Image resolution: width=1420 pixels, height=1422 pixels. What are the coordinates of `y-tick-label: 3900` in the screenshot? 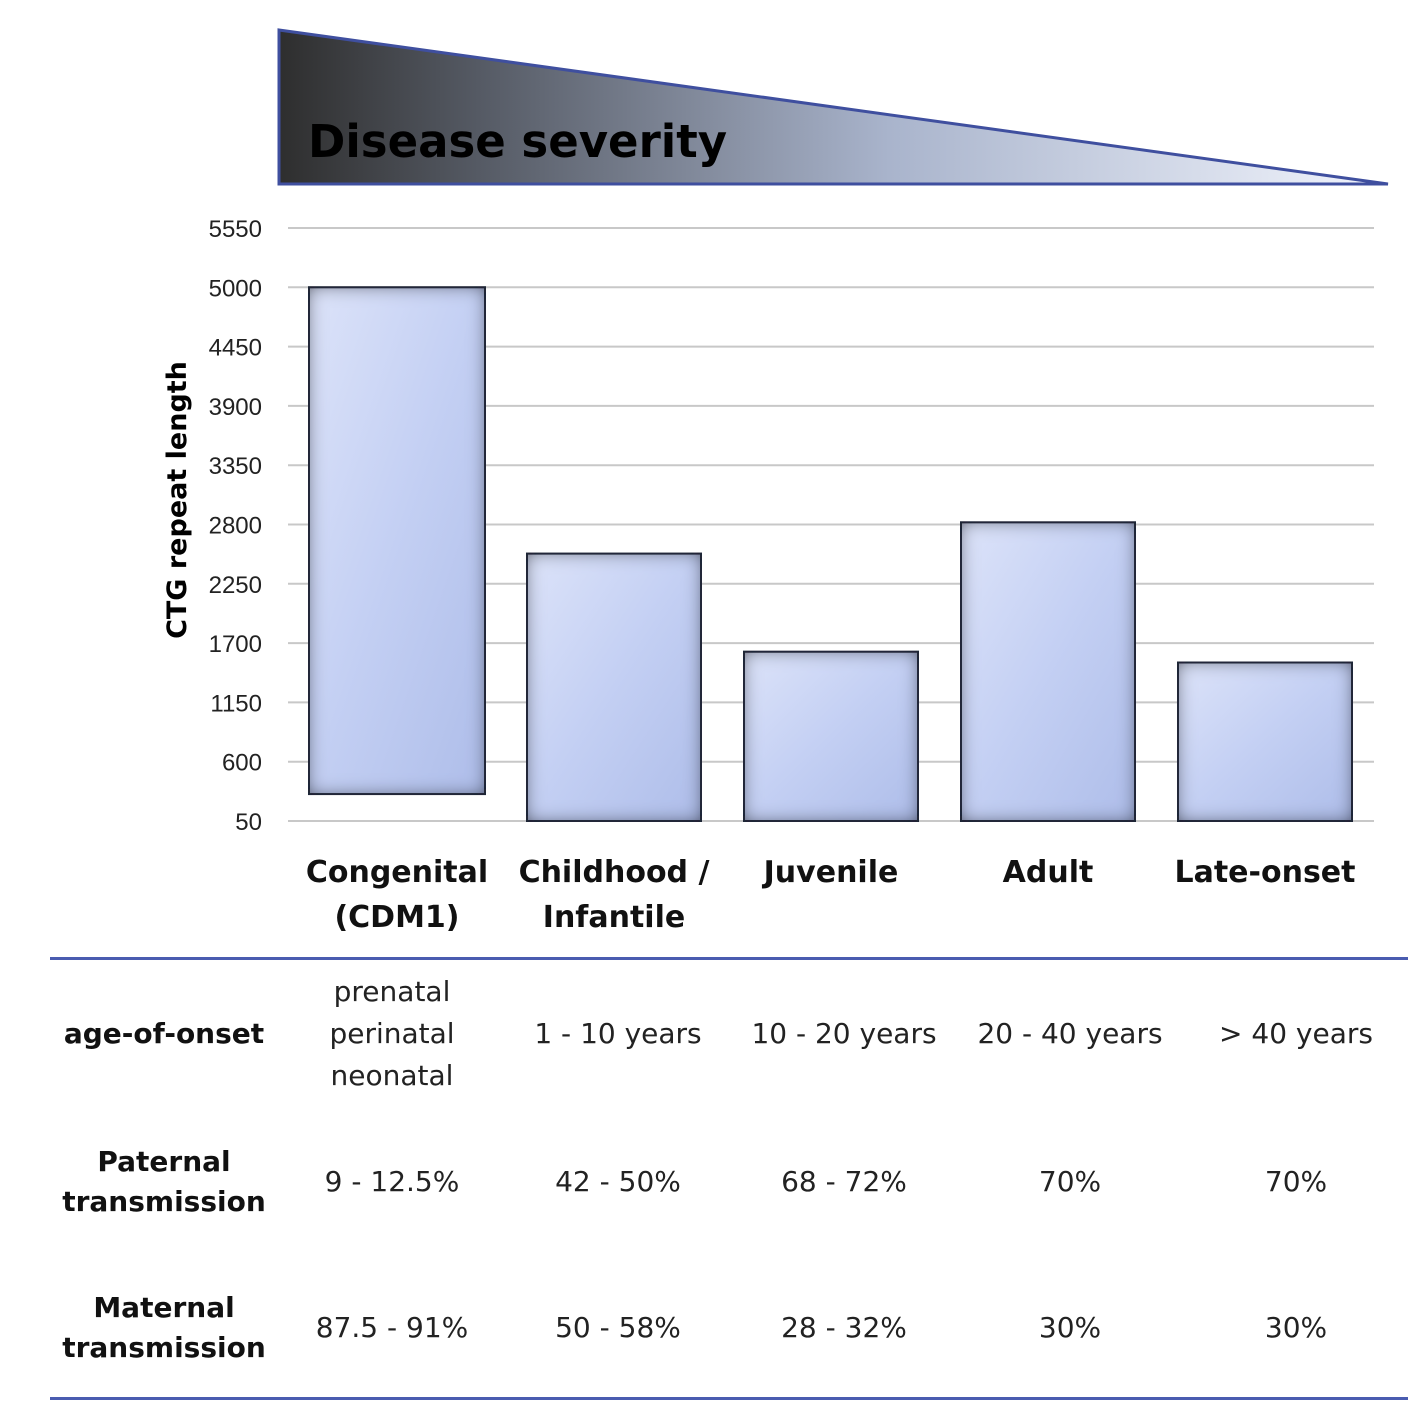 It's located at (235, 407).